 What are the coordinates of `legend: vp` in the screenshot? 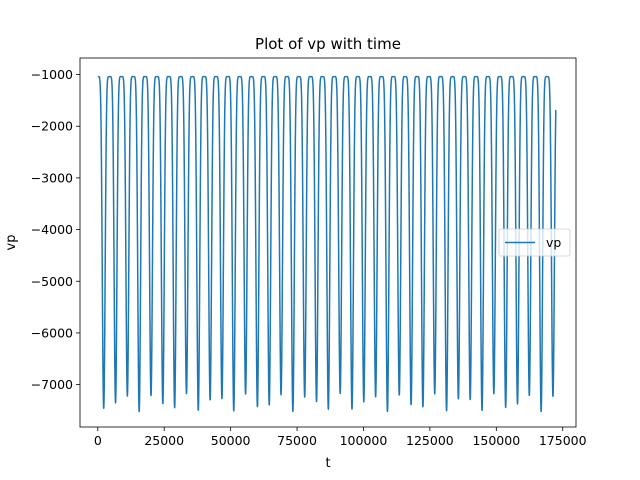 It's located at (534, 242).